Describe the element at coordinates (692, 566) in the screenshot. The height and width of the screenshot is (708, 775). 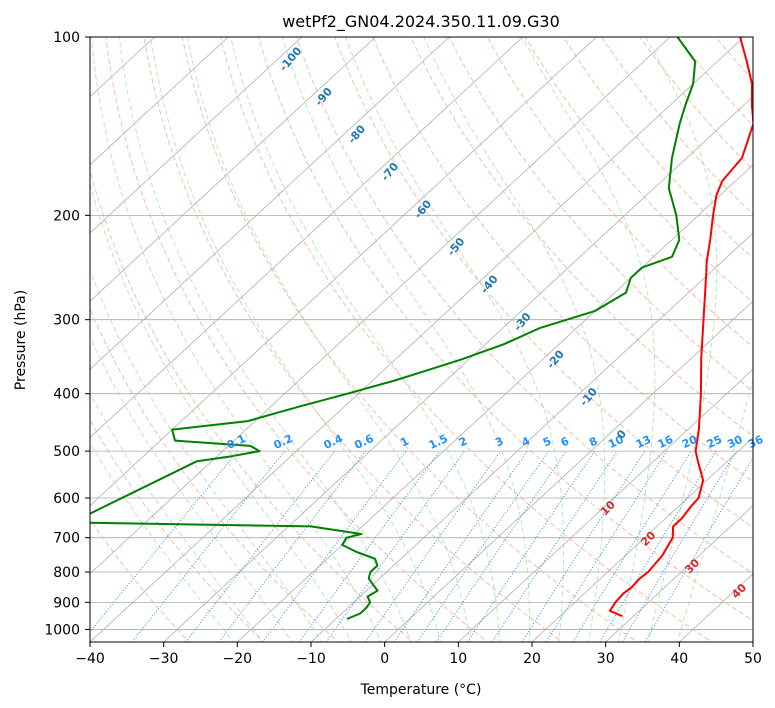
I see `moist-adiabat-label: 30` at that location.